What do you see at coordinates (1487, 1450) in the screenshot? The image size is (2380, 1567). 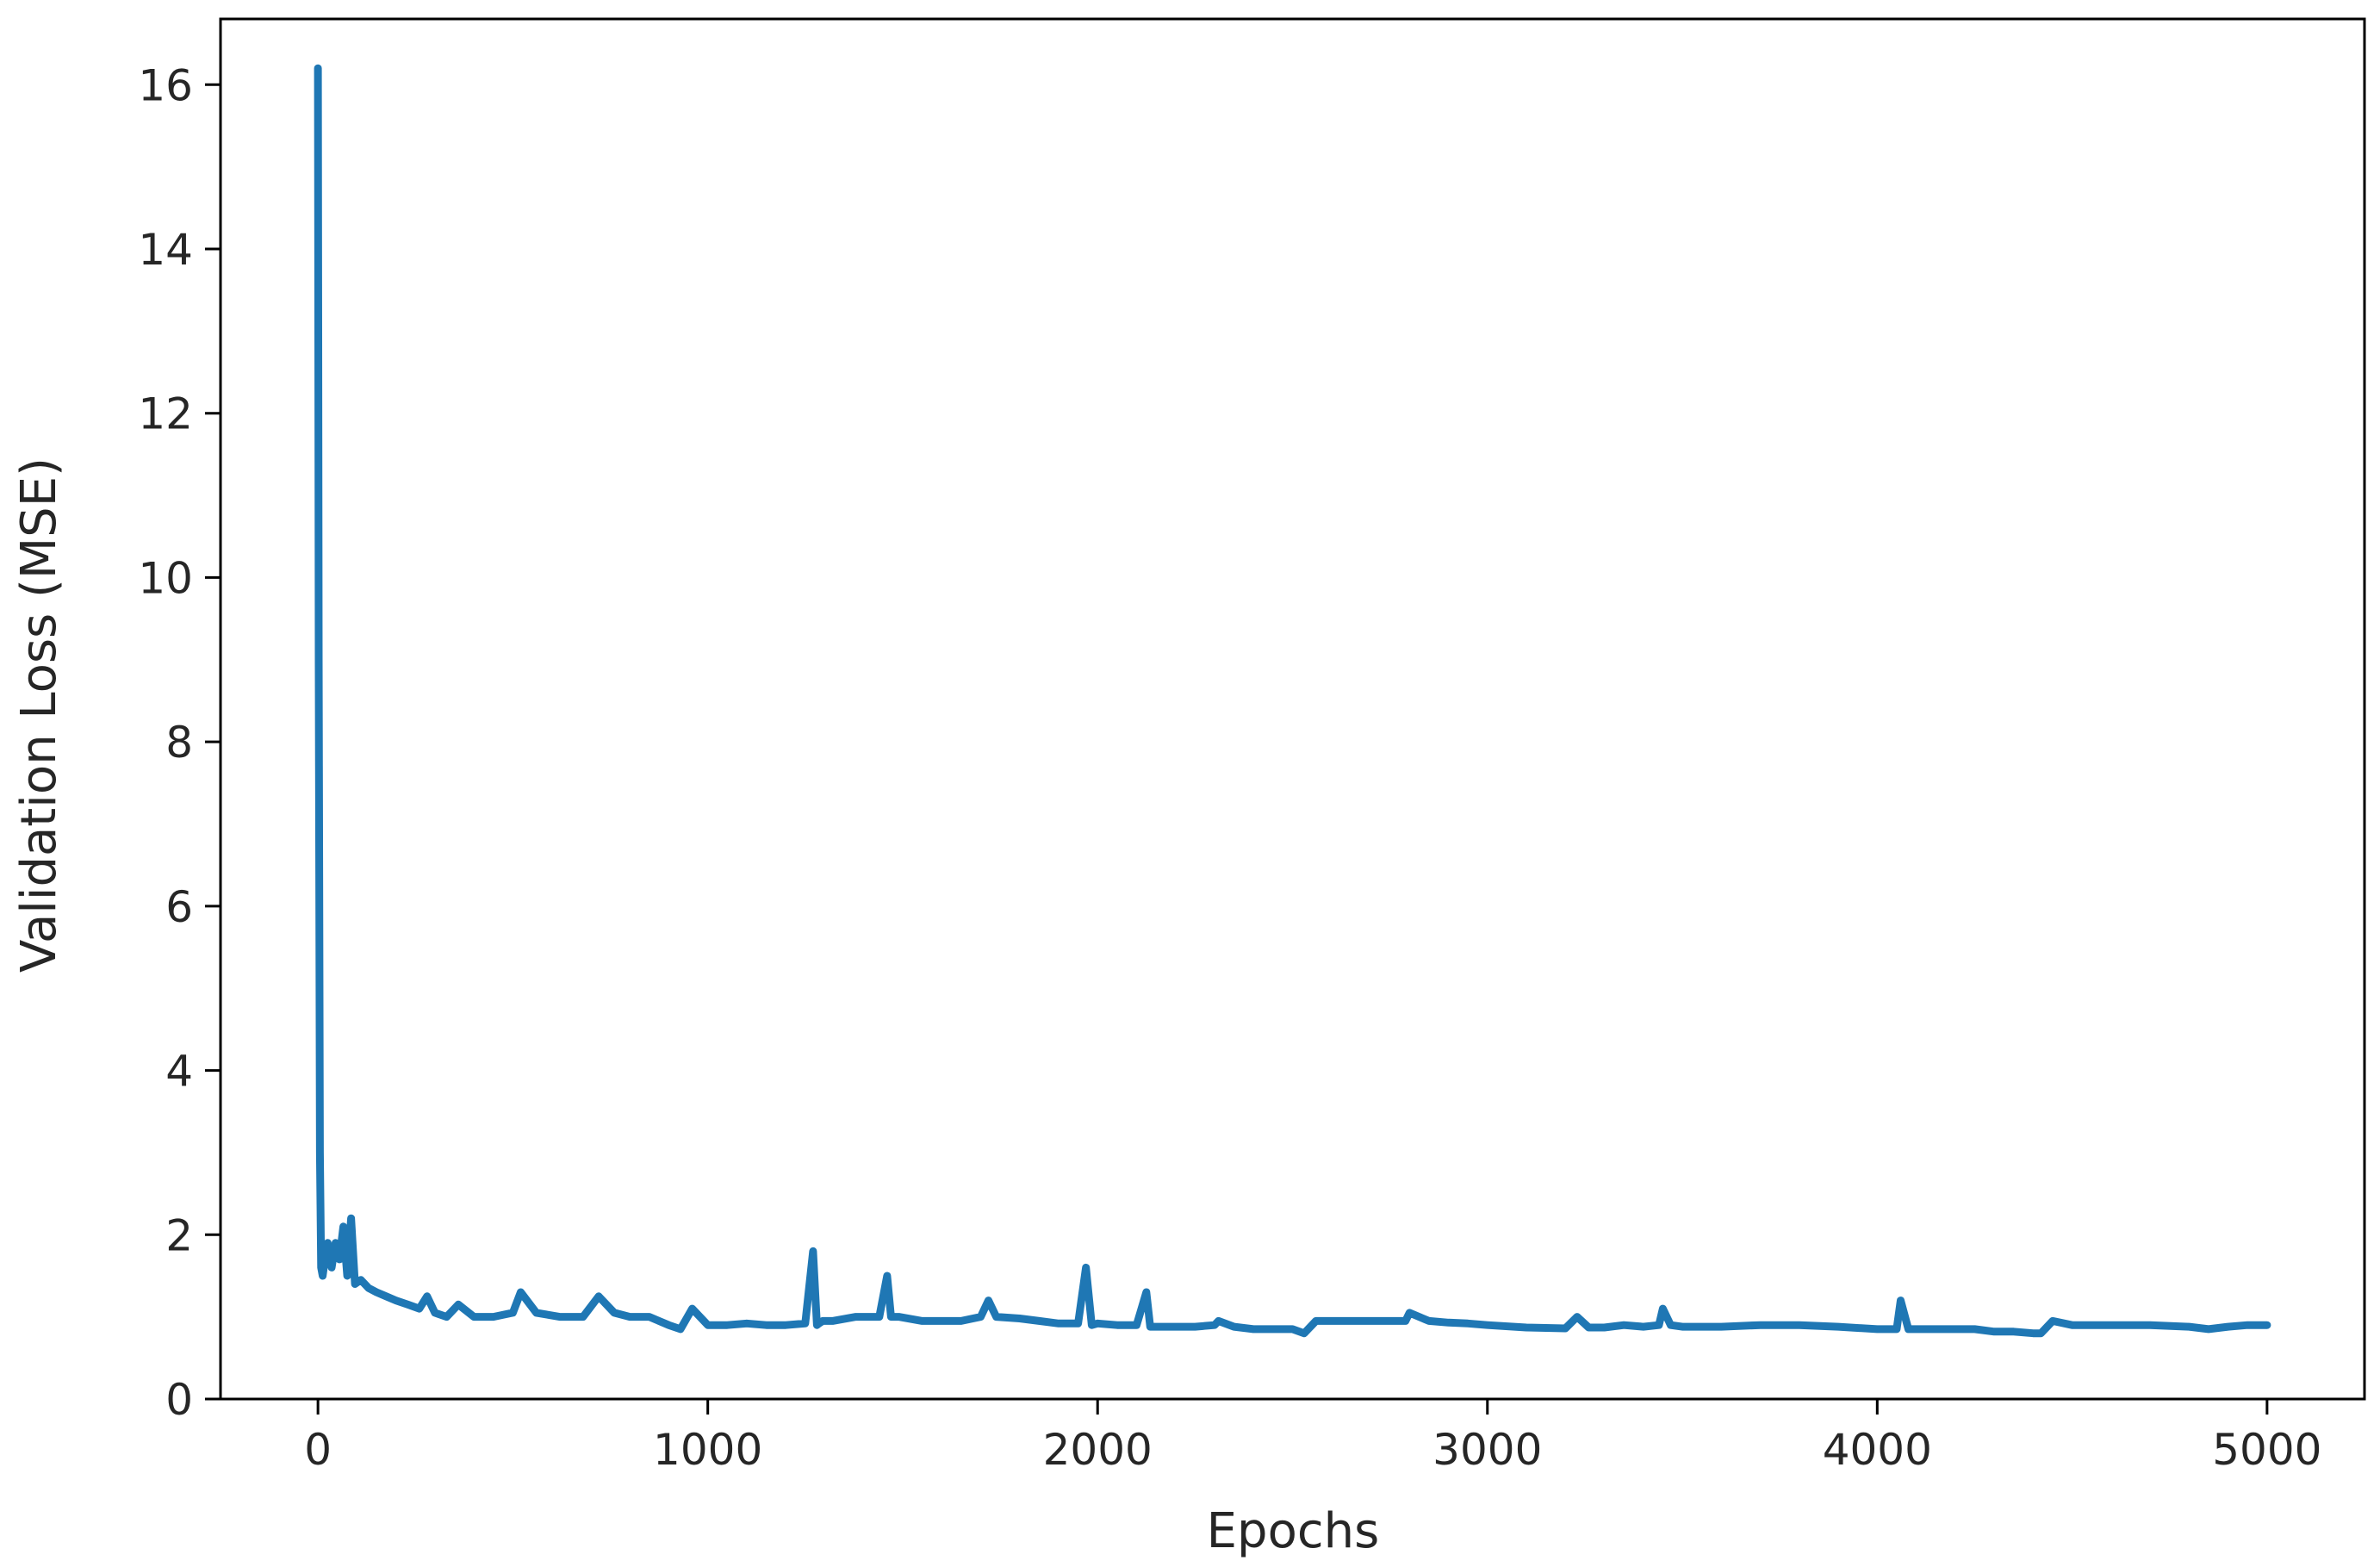 I see `x-tick-label: 3000` at bounding box center [1487, 1450].